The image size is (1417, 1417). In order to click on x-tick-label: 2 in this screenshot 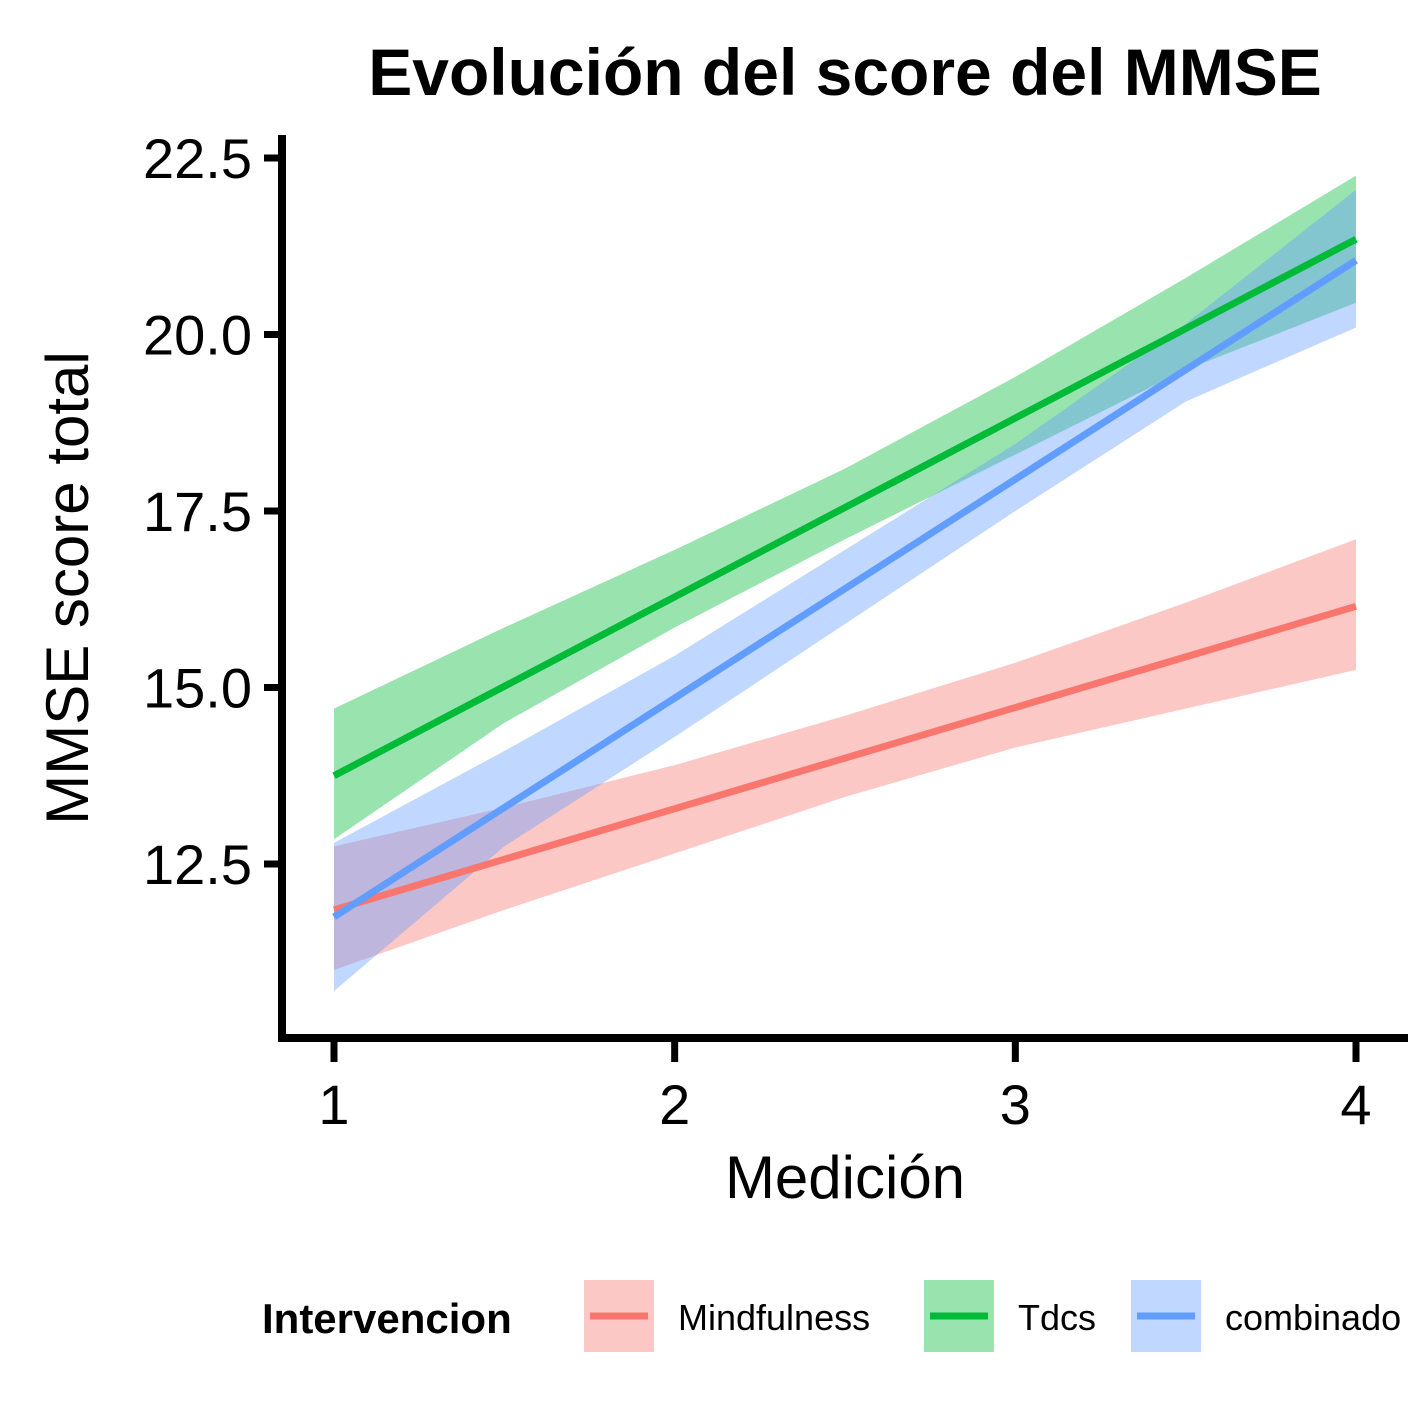, I will do `click(674, 1104)`.